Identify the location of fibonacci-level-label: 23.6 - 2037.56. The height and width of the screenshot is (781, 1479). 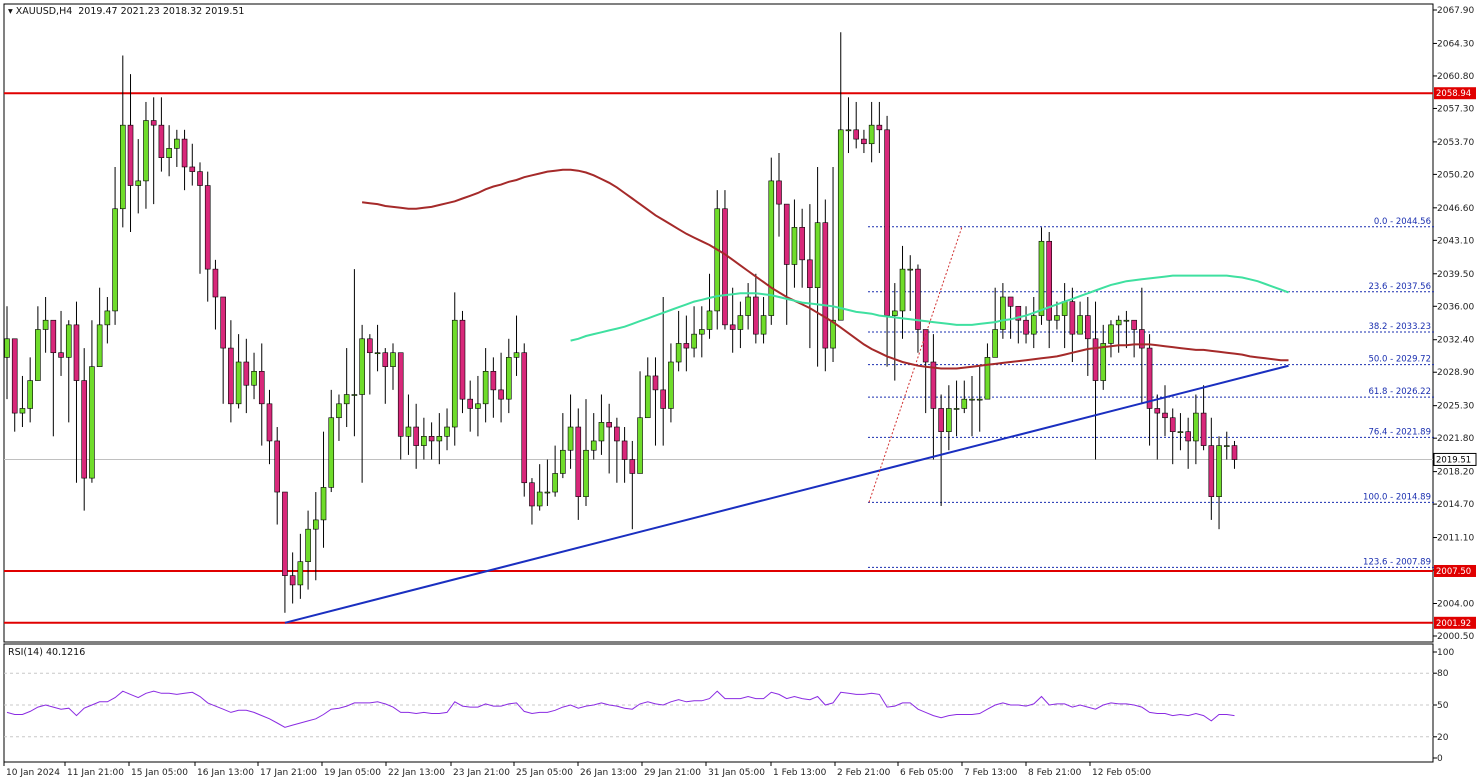
(1399, 287).